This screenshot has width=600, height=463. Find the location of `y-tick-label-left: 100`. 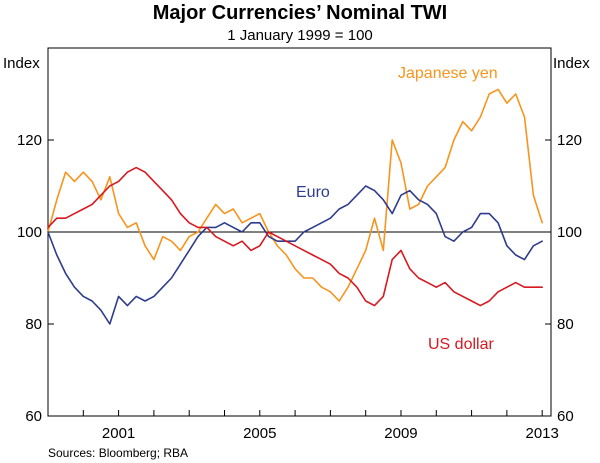

y-tick-label-left: 100 is located at coordinates (29, 232).